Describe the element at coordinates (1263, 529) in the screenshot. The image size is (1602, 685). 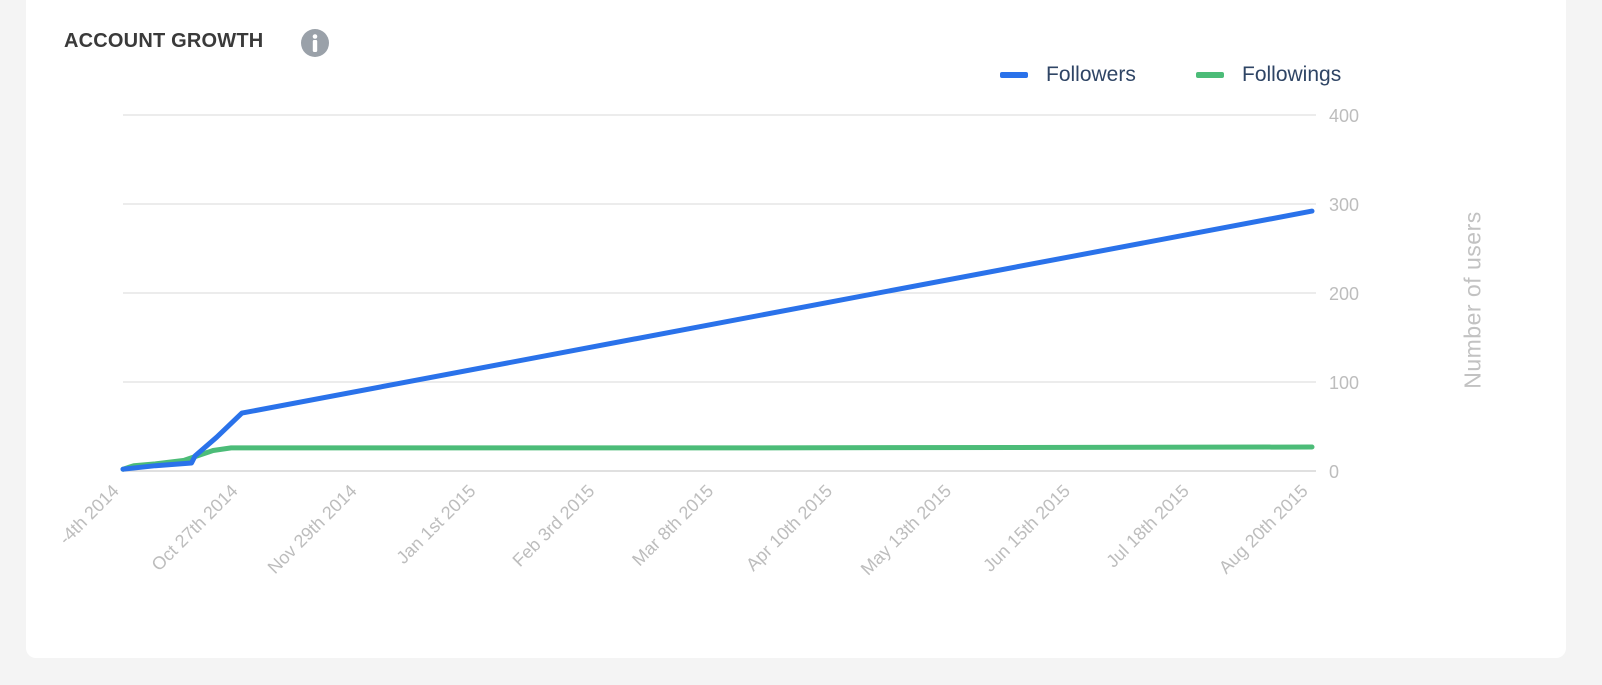
I see `x-tick-label: Aug 20th 2015` at that location.